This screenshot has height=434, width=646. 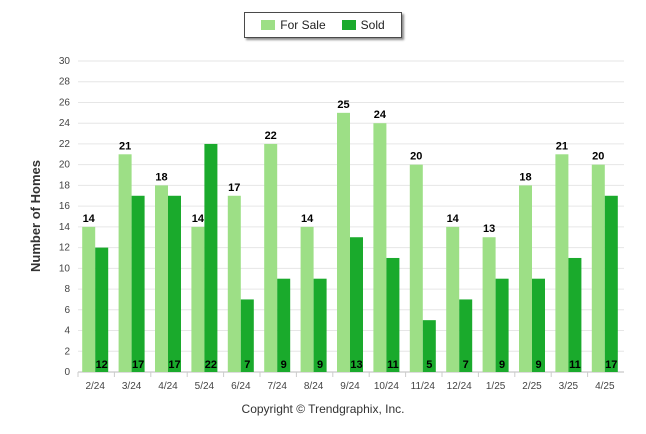 What do you see at coordinates (35, 216) in the screenshot?
I see `y-axis-label: Number of Homes` at bounding box center [35, 216].